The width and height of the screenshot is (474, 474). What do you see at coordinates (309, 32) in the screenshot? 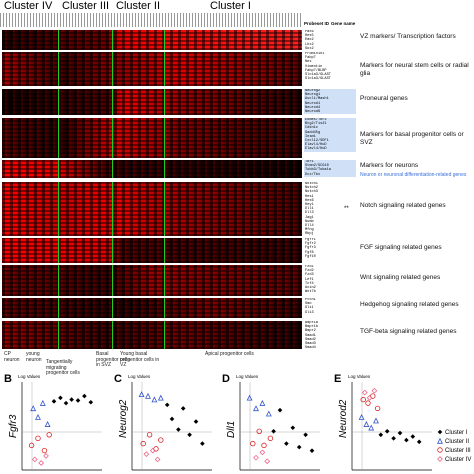
I see `gene-name: Pax6` at bounding box center [309, 32].